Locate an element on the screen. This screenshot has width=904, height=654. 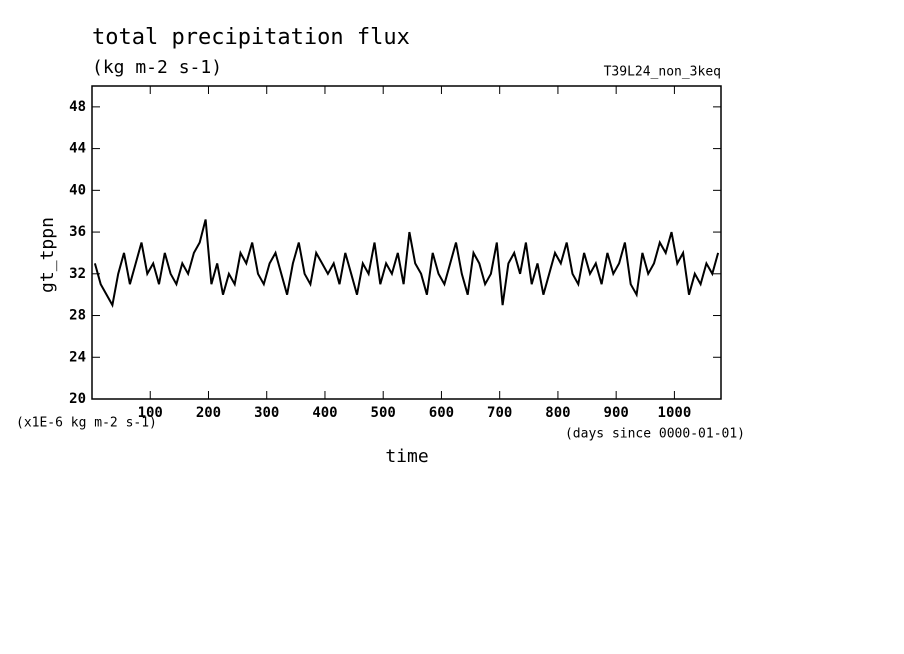
y-axis-label: gt_tppn is located at coordinates (47, 255).